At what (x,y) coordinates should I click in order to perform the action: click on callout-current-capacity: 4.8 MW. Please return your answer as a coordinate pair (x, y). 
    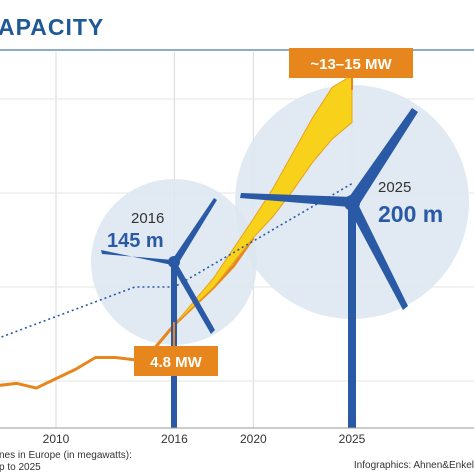
    Looking at the image, I should click on (176, 349).